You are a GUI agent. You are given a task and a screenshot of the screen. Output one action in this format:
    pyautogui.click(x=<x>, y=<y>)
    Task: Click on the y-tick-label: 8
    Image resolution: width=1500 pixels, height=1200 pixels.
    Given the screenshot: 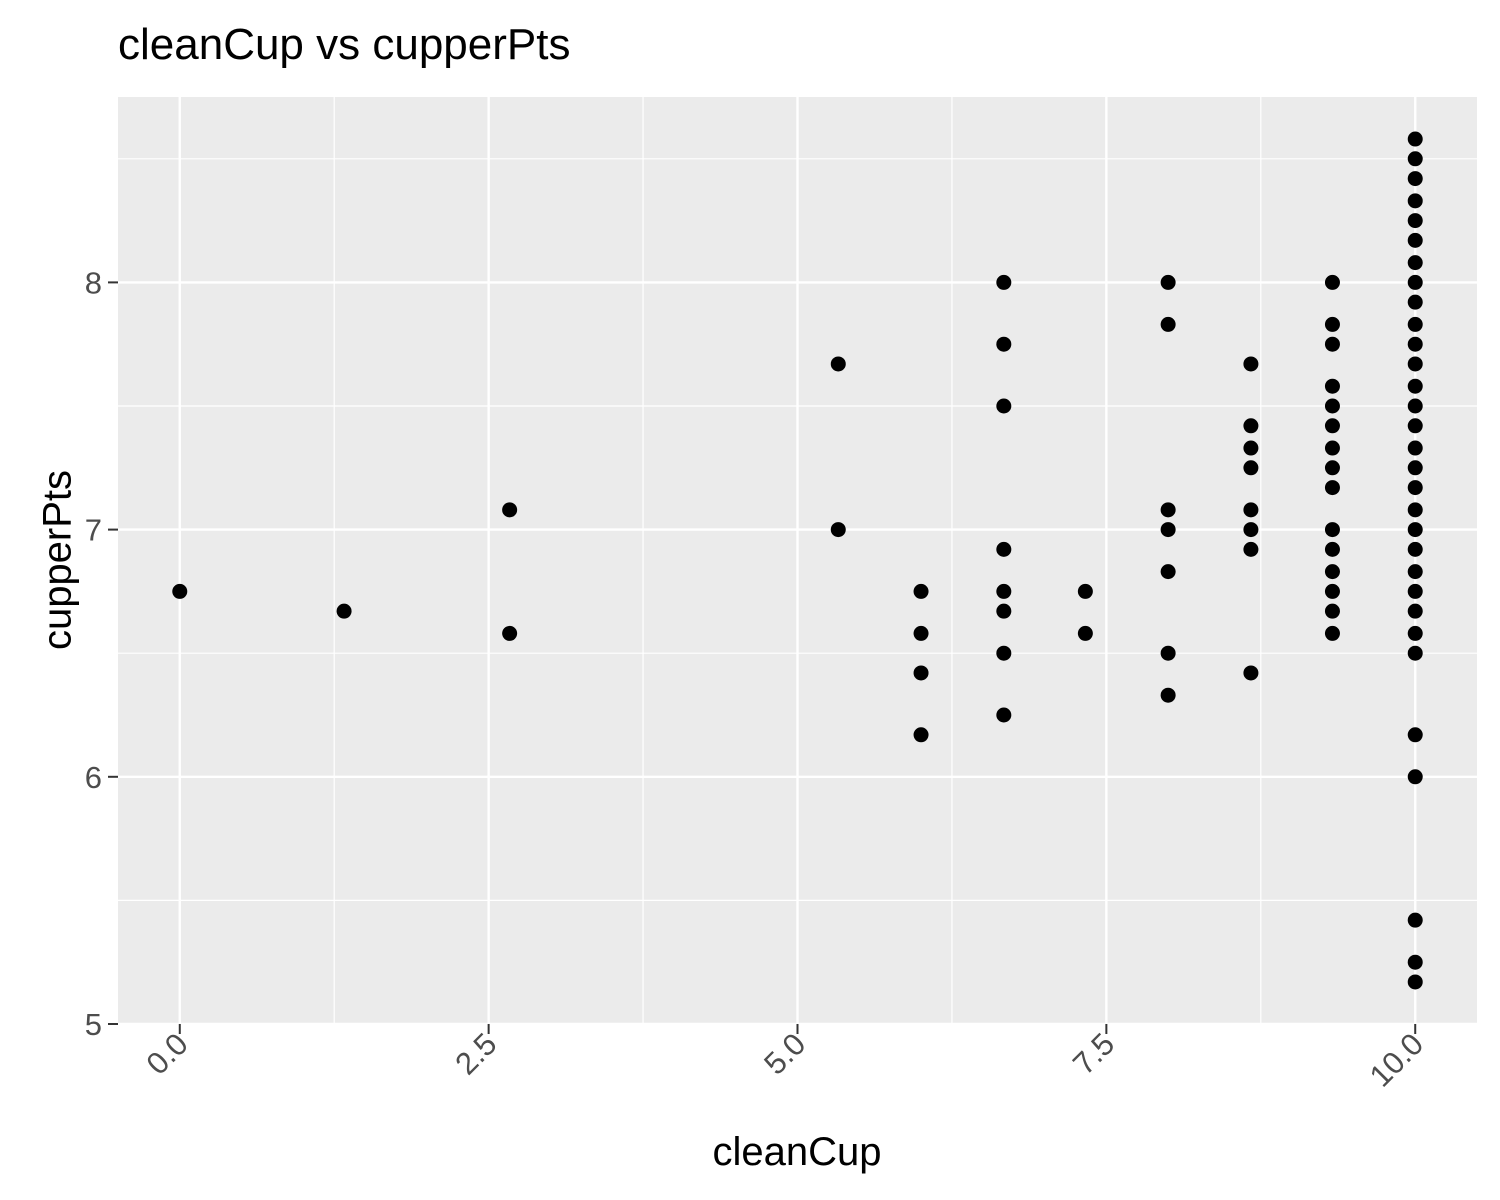 What is the action you would take?
    pyautogui.click(x=93, y=282)
    